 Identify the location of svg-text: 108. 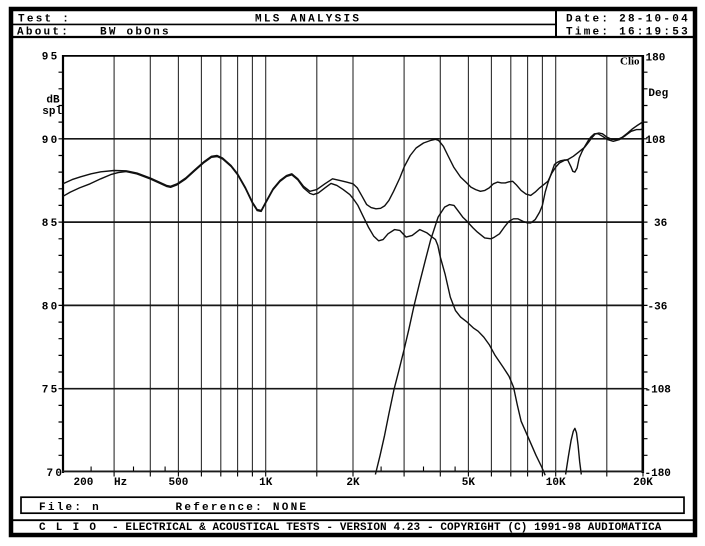
(656, 141).